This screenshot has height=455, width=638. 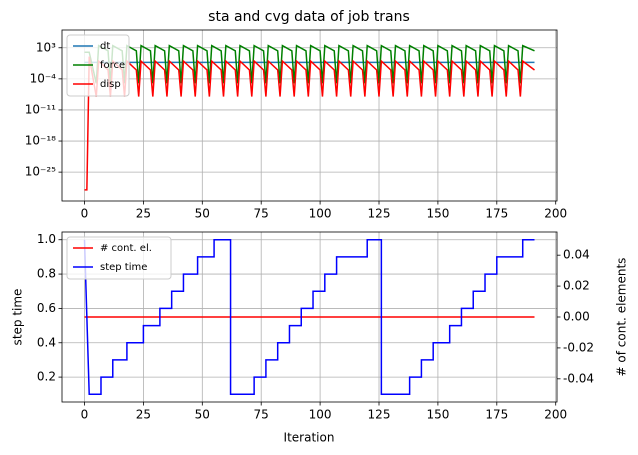 What do you see at coordinates (578, 378) in the screenshot?
I see `y2-tick-label: -0.04` at bounding box center [578, 378].